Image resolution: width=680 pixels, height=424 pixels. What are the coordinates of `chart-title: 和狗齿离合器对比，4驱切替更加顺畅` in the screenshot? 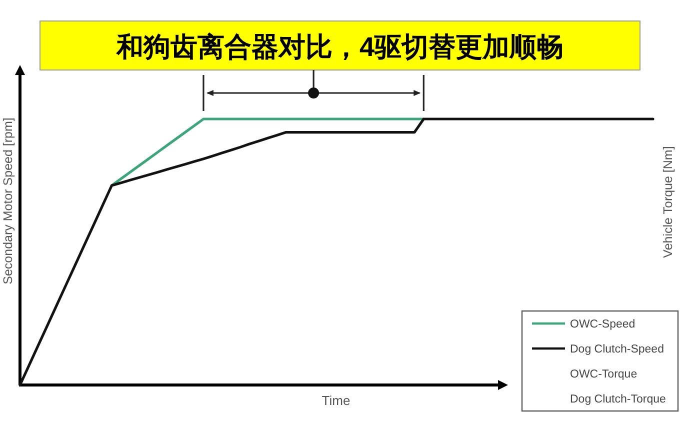 It's located at (339, 47).